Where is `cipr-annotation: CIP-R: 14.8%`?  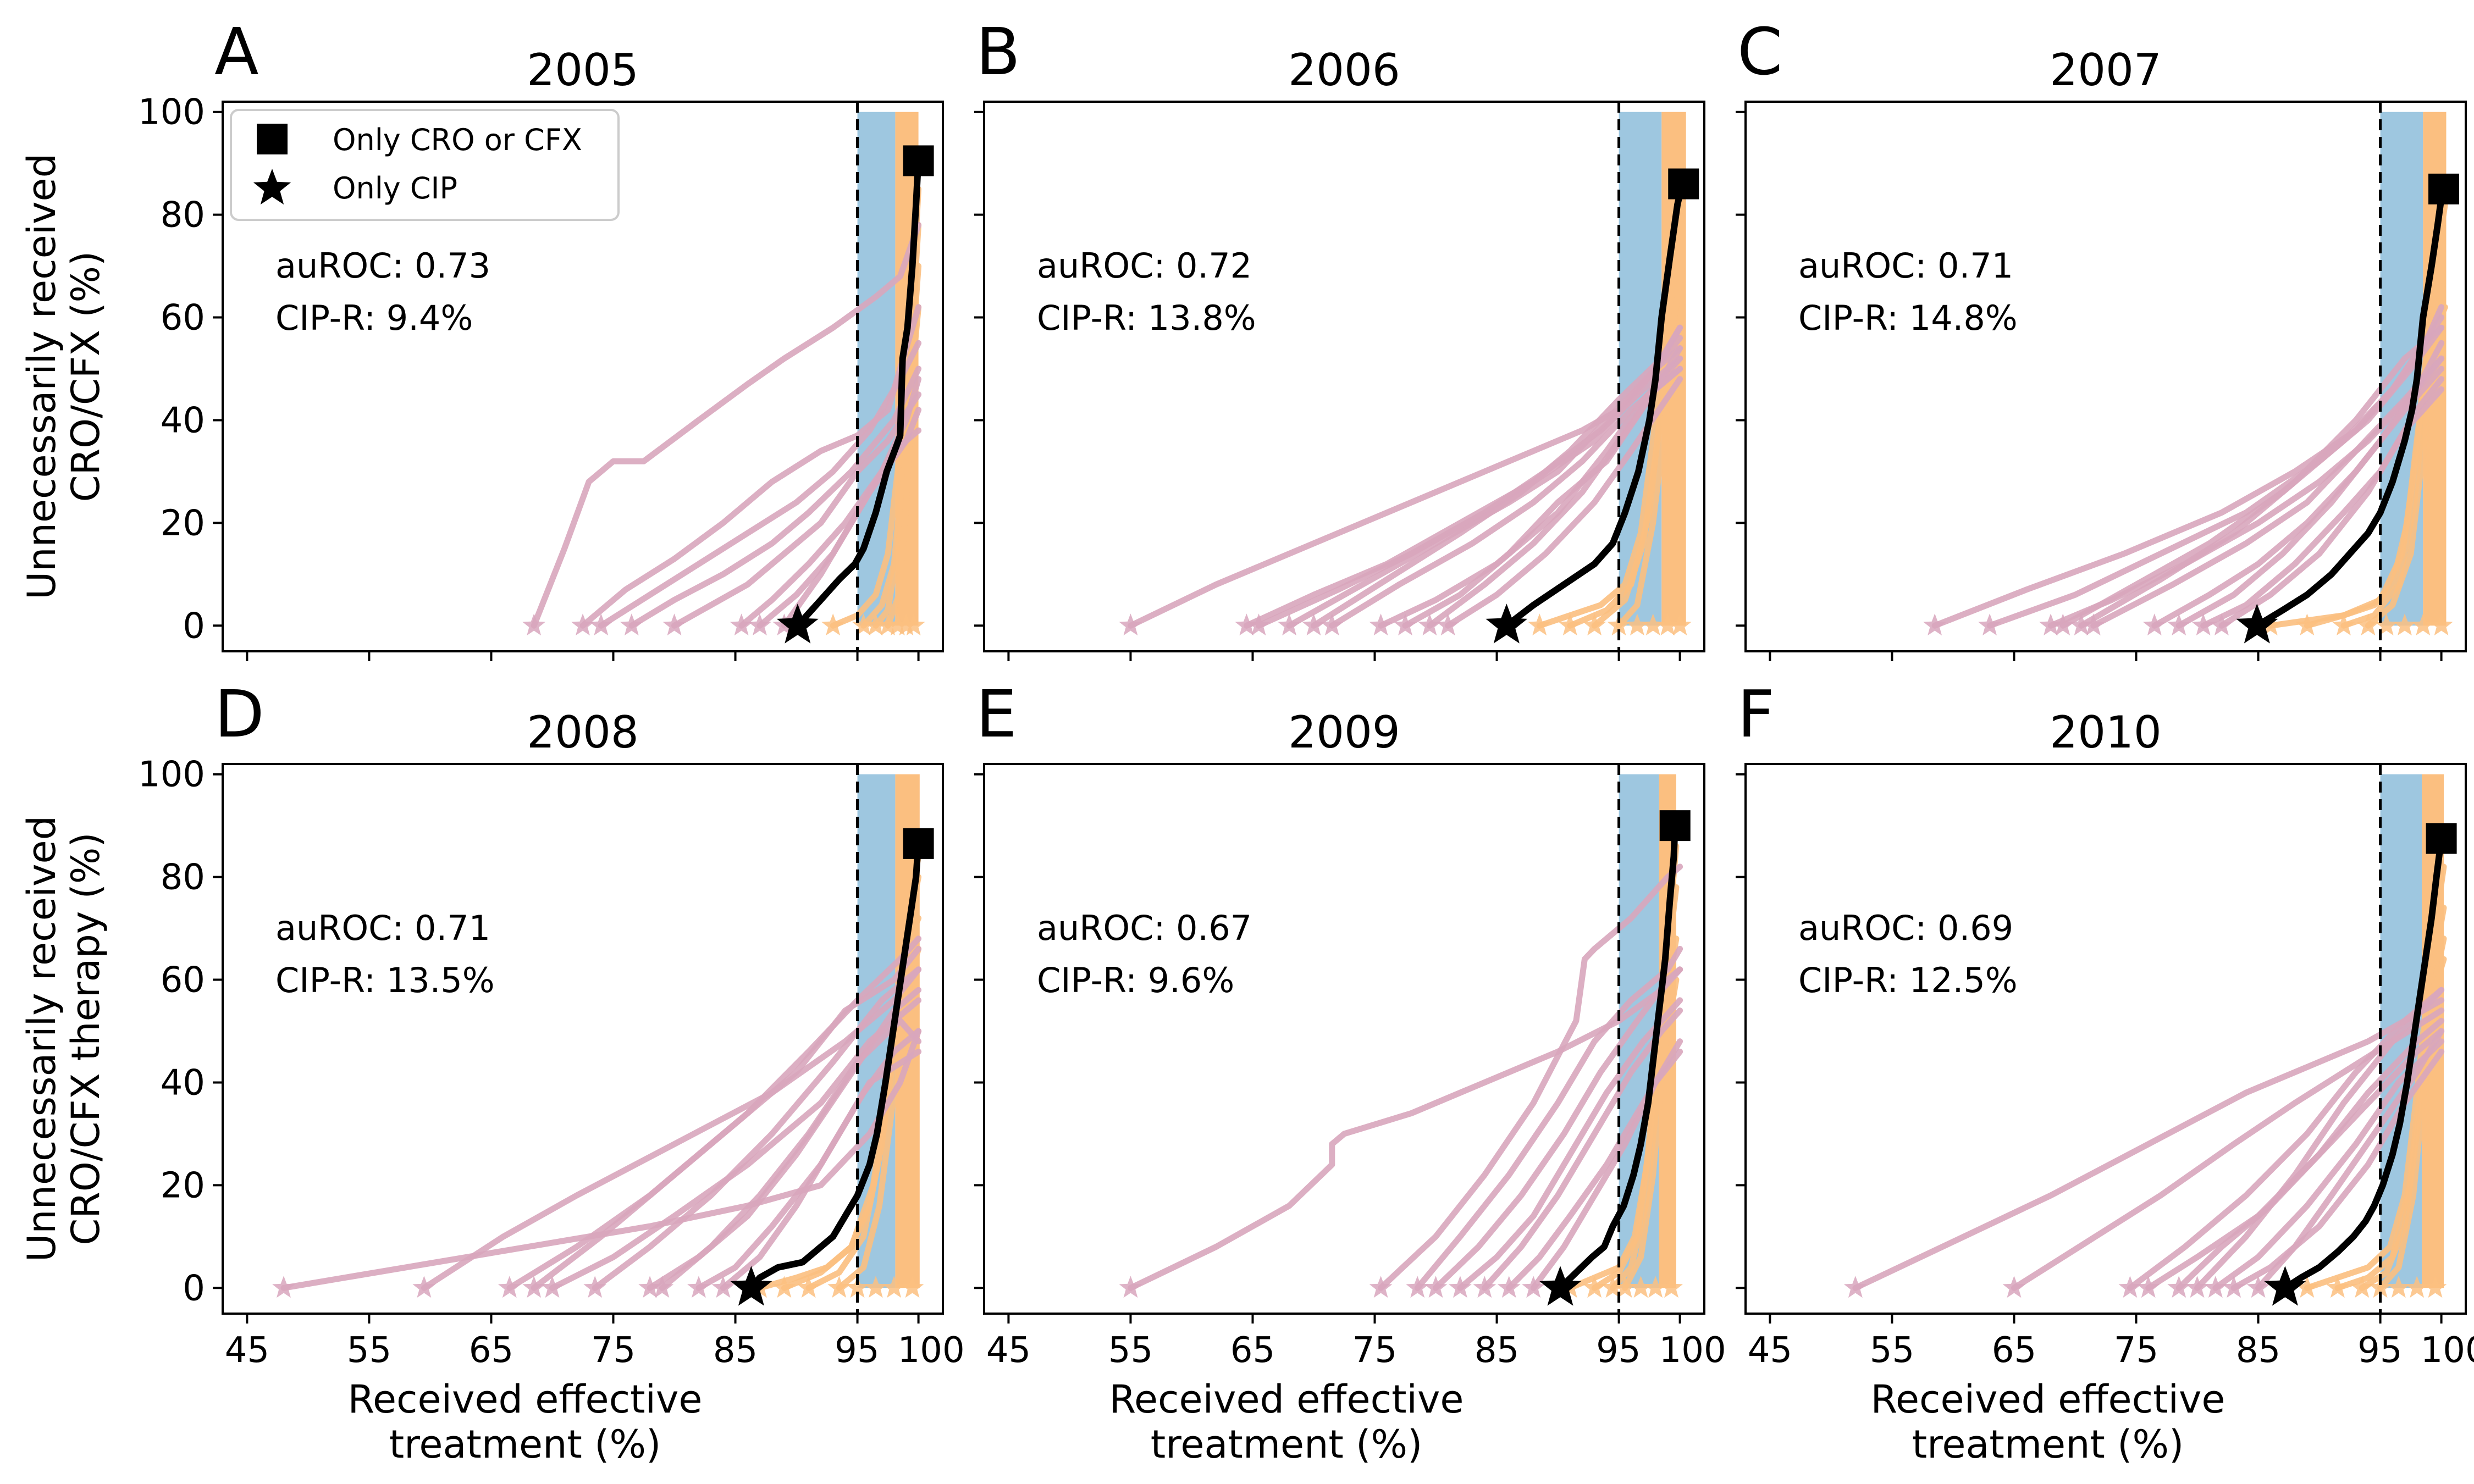 cipr-annotation: CIP-R: 14.8% is located at coordinates (1908, 318).